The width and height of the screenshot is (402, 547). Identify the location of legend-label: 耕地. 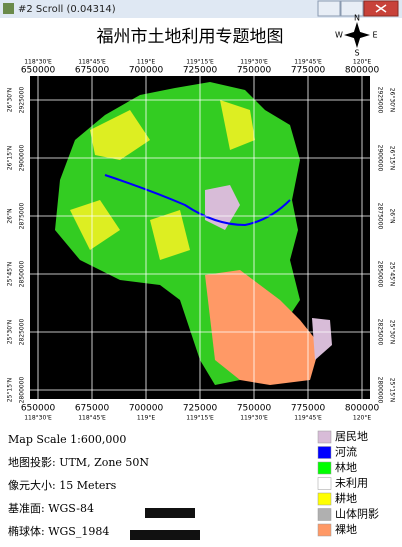
(346, 498).